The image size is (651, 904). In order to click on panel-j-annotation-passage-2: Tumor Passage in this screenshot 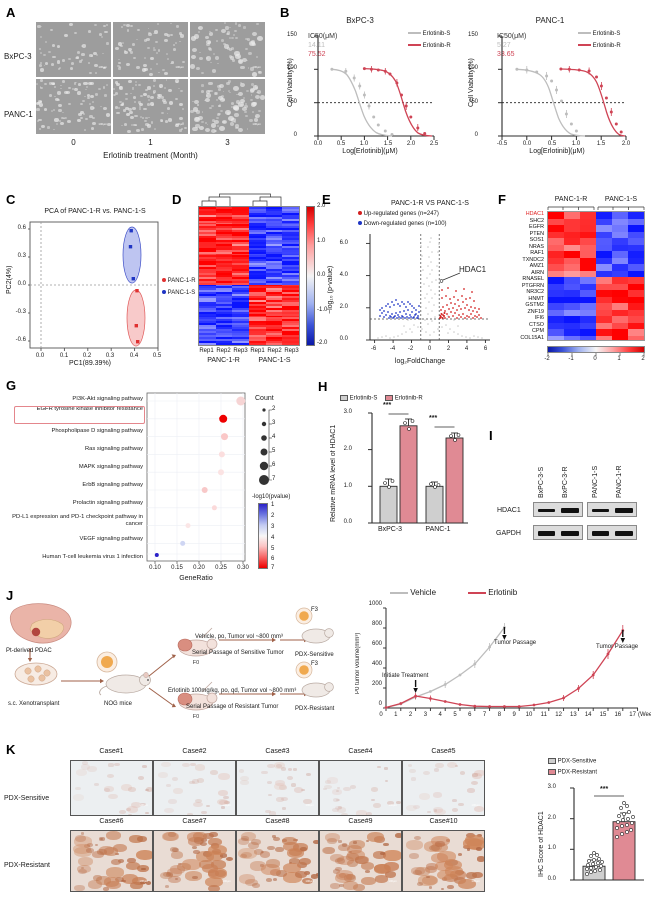, I will do `click(617, 647)`.